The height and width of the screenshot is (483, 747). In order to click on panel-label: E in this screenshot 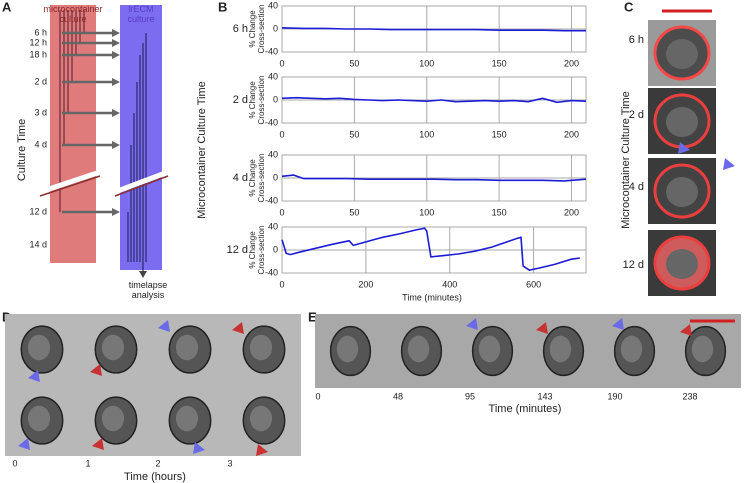, I will do `click(312, 316)`.